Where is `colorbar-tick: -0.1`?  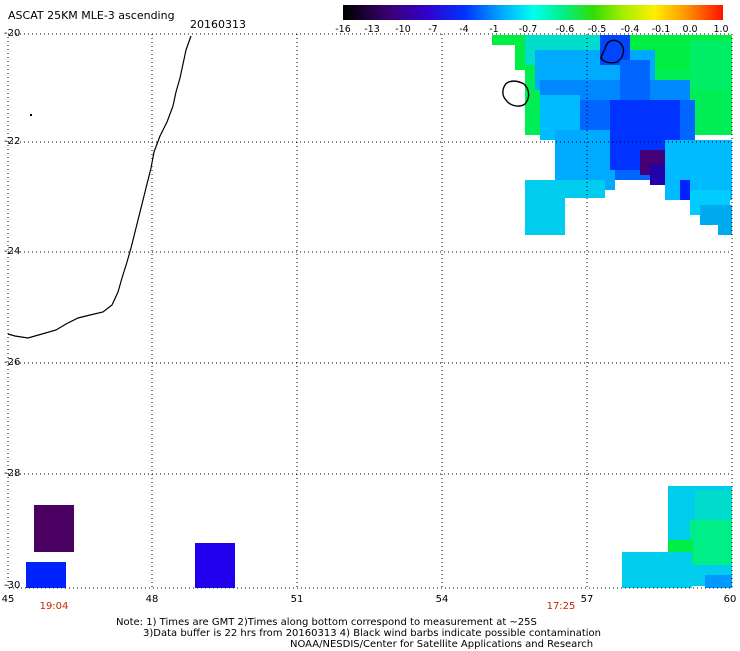 colorbar-tick: -0.1 is located at coordinates (661, 29).